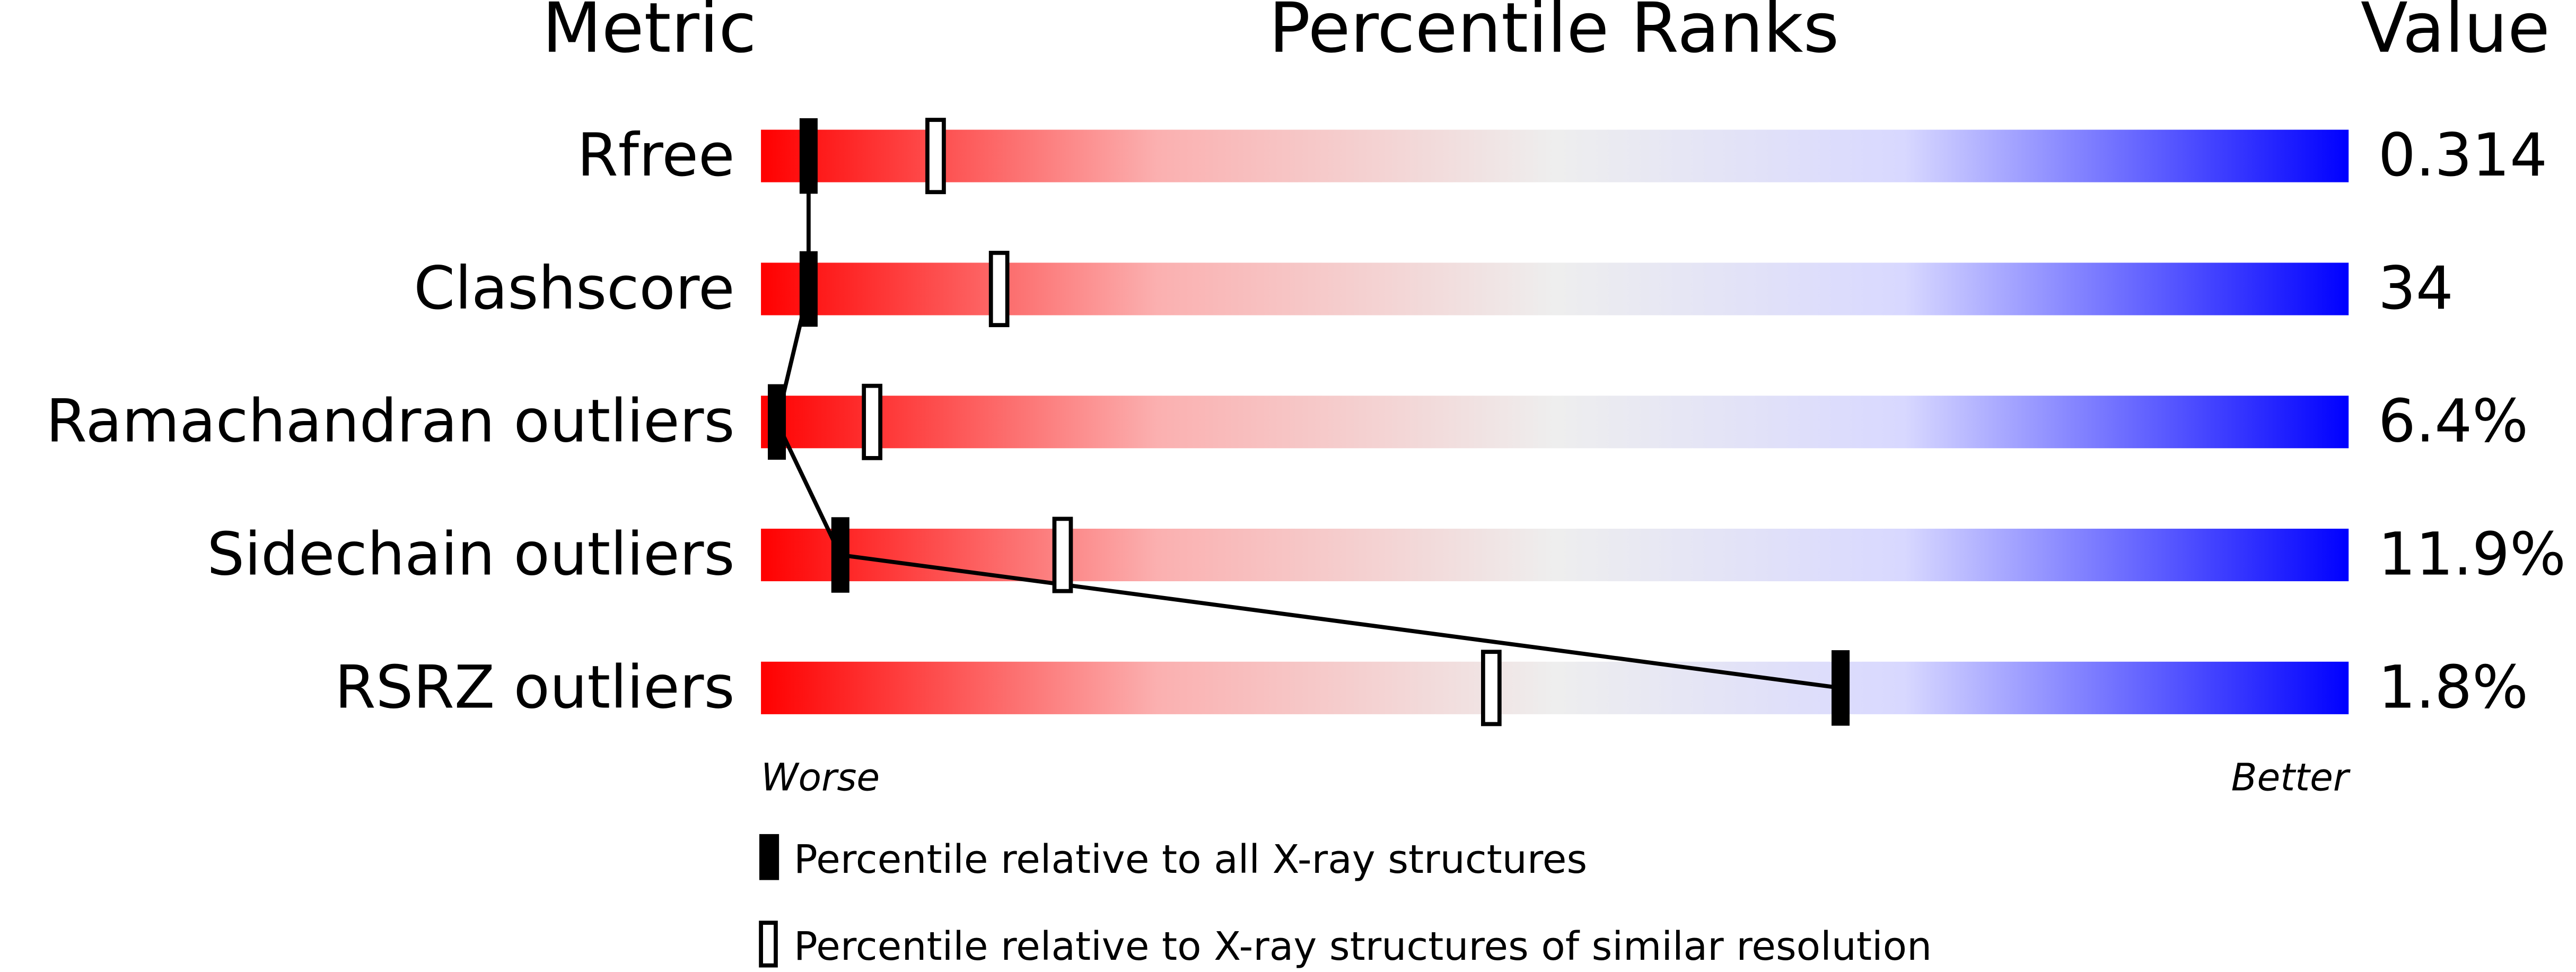 Image resolution: width=2576 pixels, height=972 pixels. Describe the element at coordinates (574, 289) in the screenshot. I see `metric-label: Clashscore` at that location.